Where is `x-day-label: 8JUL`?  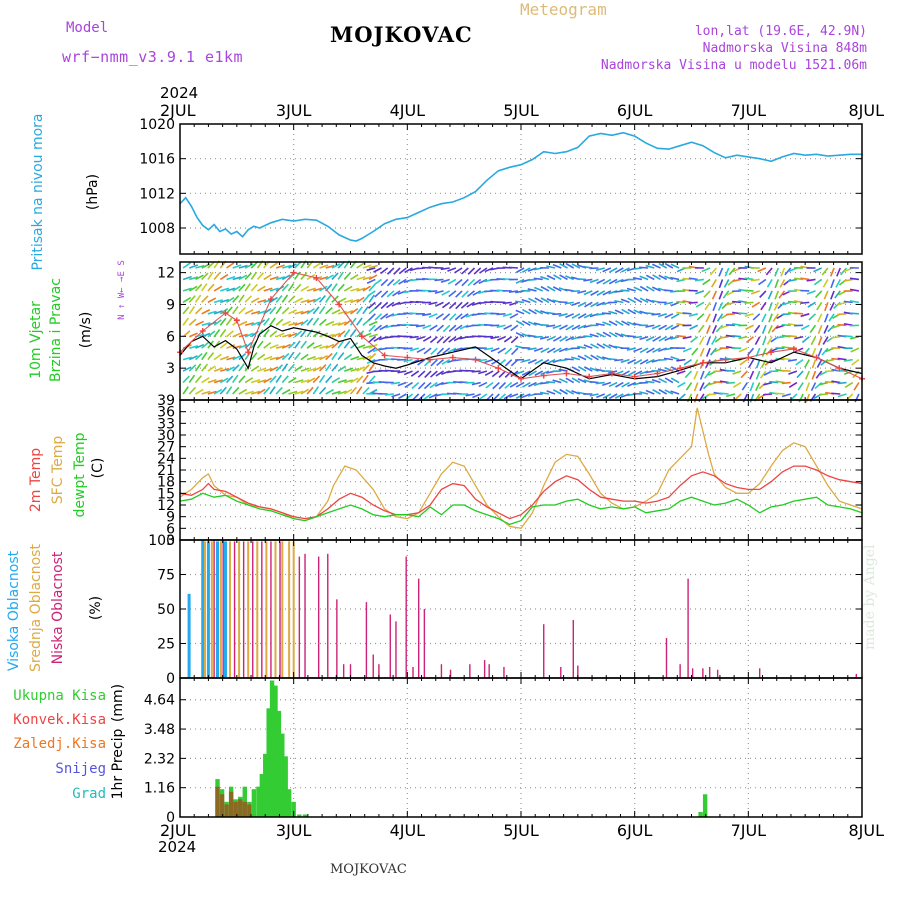
x-day-label: 8JUL is located at coordinates (866, 830).